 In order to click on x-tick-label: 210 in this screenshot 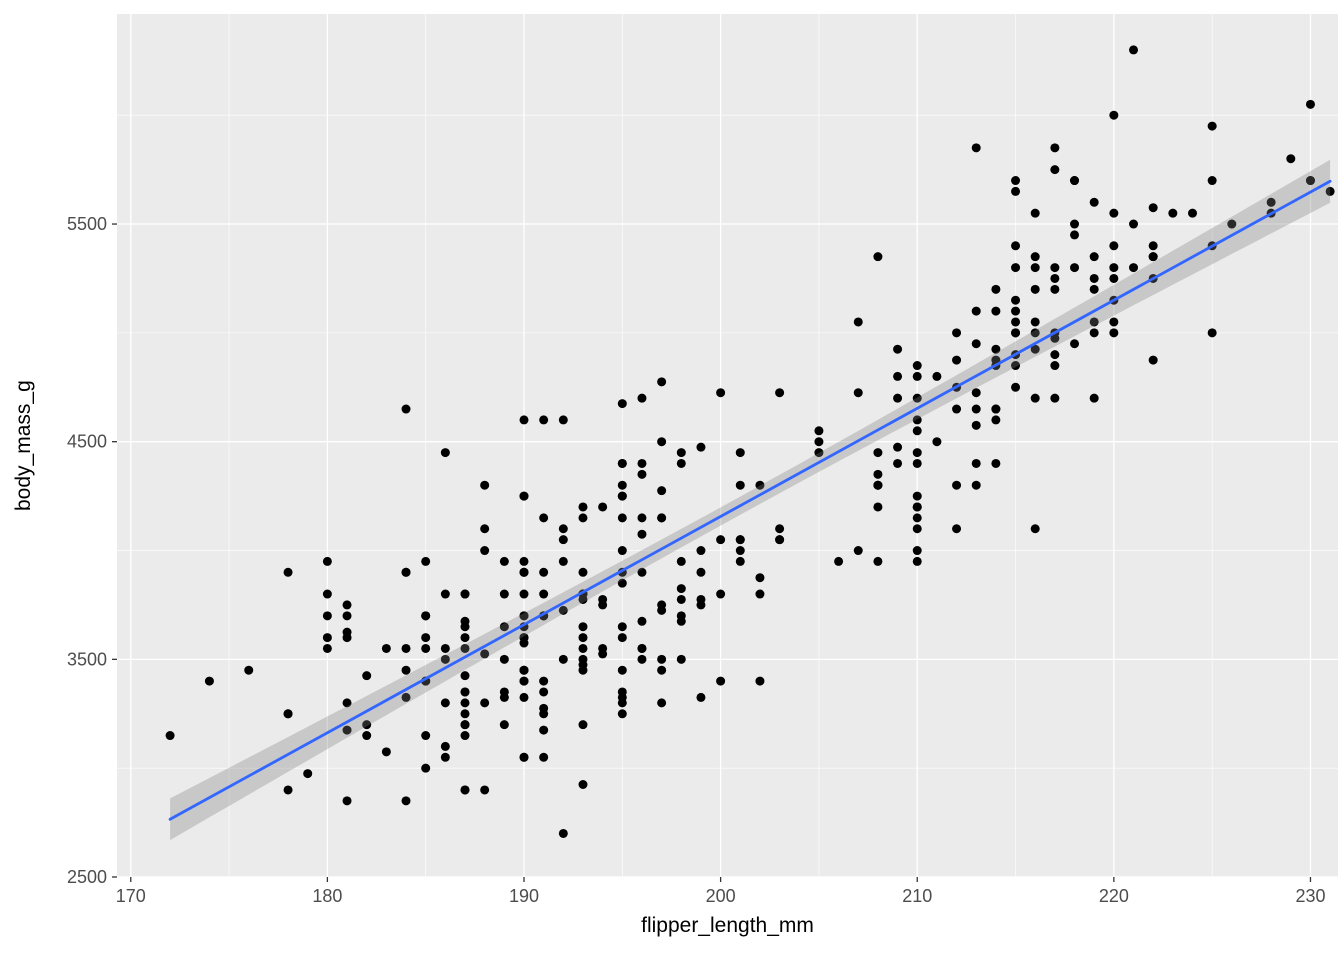, I will do `click(917, 896)`.